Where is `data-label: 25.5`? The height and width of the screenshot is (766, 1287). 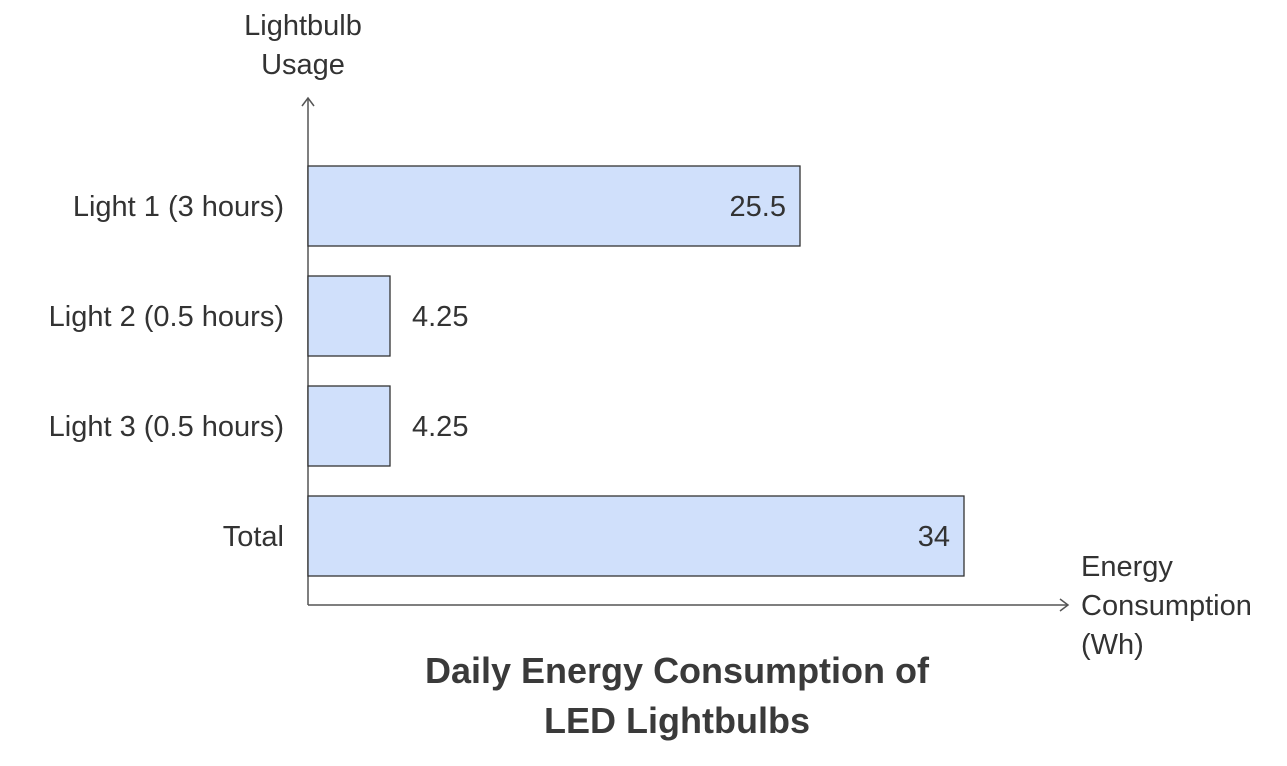 data-label: 25.5 is located at coordinates (758, 207).